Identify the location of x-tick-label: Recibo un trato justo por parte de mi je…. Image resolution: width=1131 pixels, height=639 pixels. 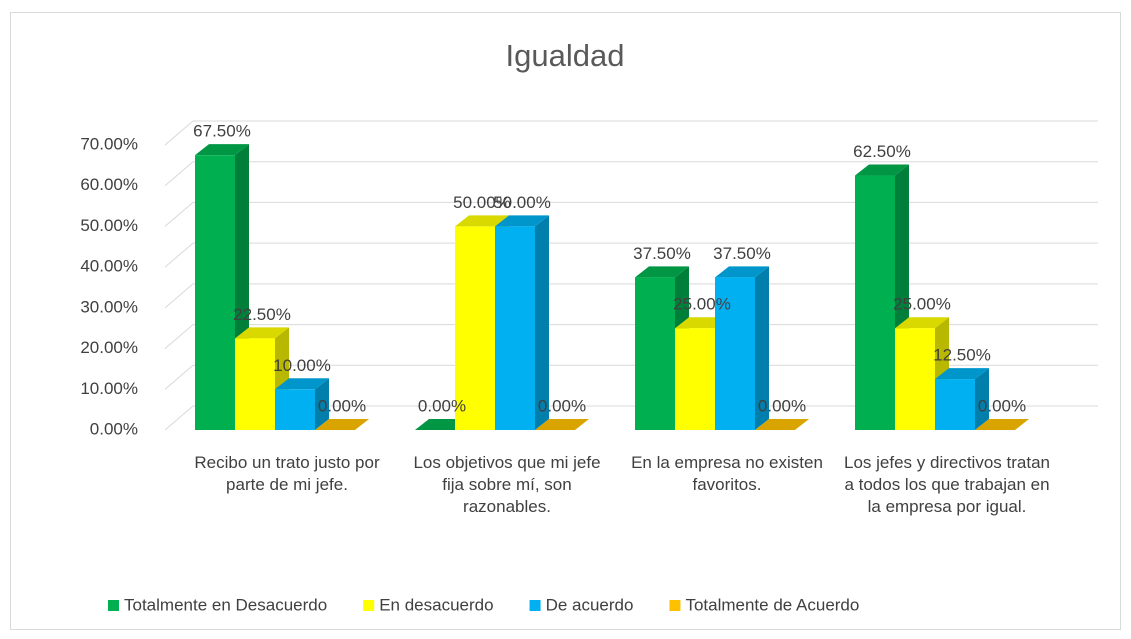
(287, 473).